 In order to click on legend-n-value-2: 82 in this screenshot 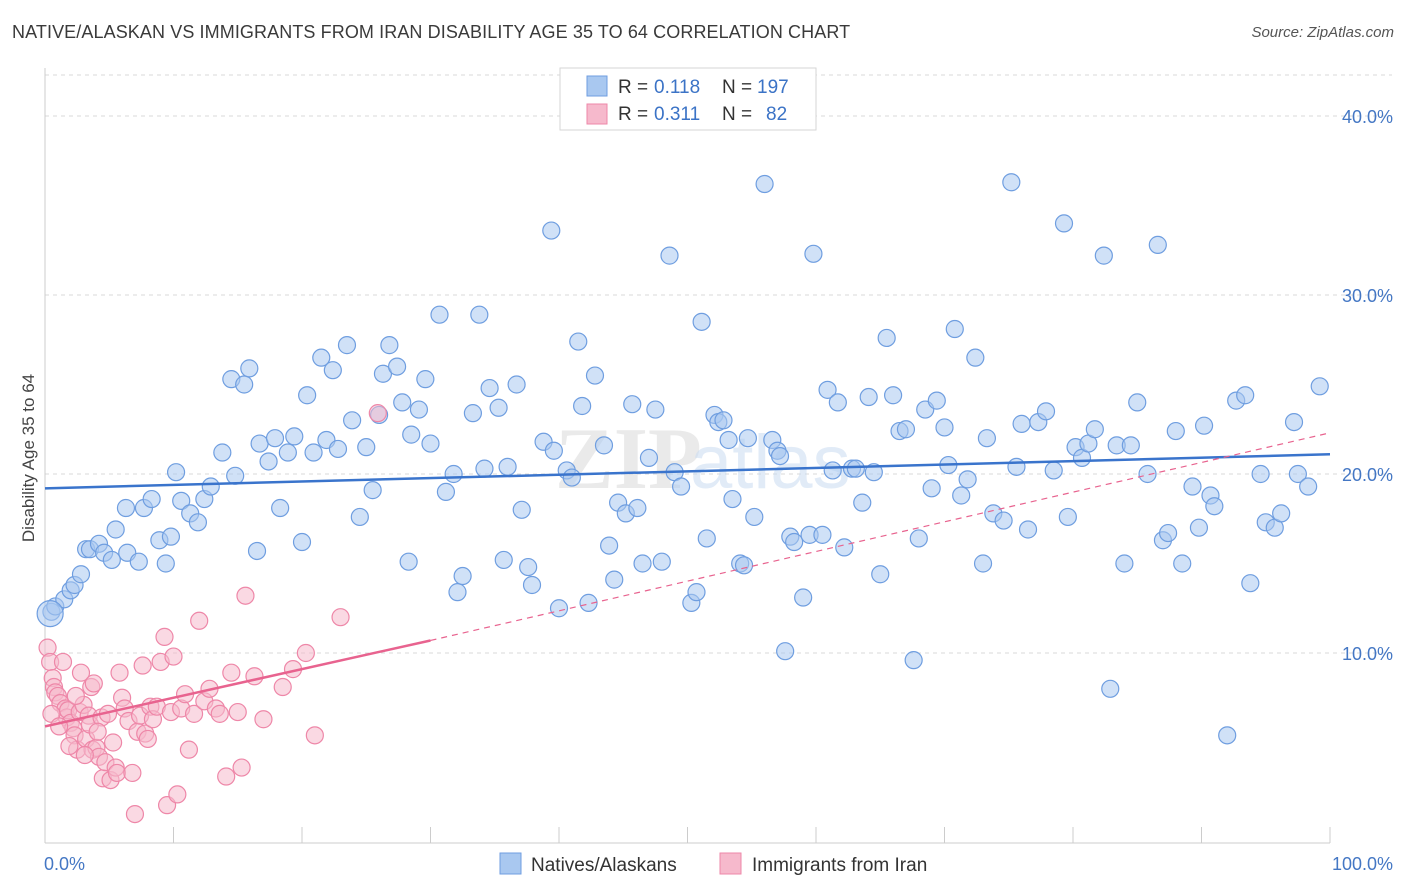, I will do `click(776, 114)`.